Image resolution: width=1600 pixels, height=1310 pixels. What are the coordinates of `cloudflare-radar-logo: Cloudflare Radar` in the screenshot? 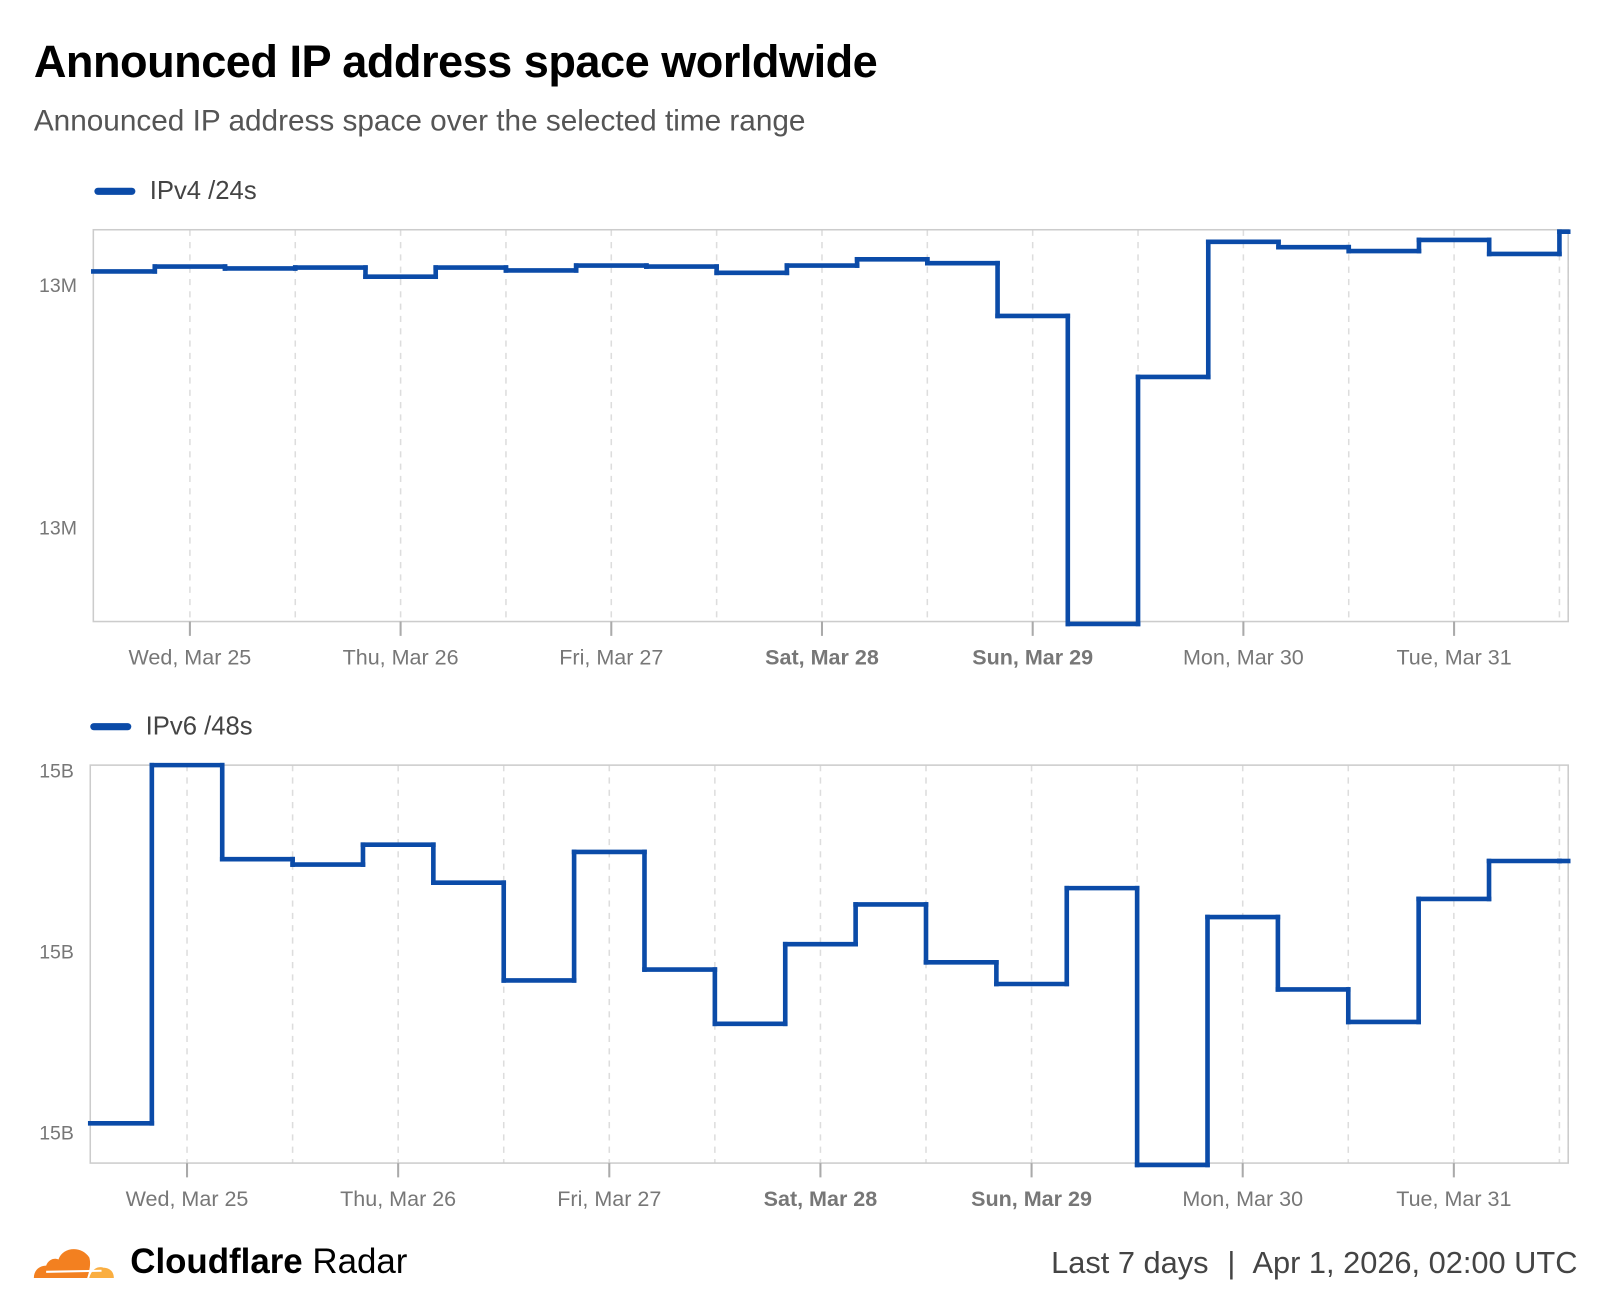 It's located at (220, 1261).